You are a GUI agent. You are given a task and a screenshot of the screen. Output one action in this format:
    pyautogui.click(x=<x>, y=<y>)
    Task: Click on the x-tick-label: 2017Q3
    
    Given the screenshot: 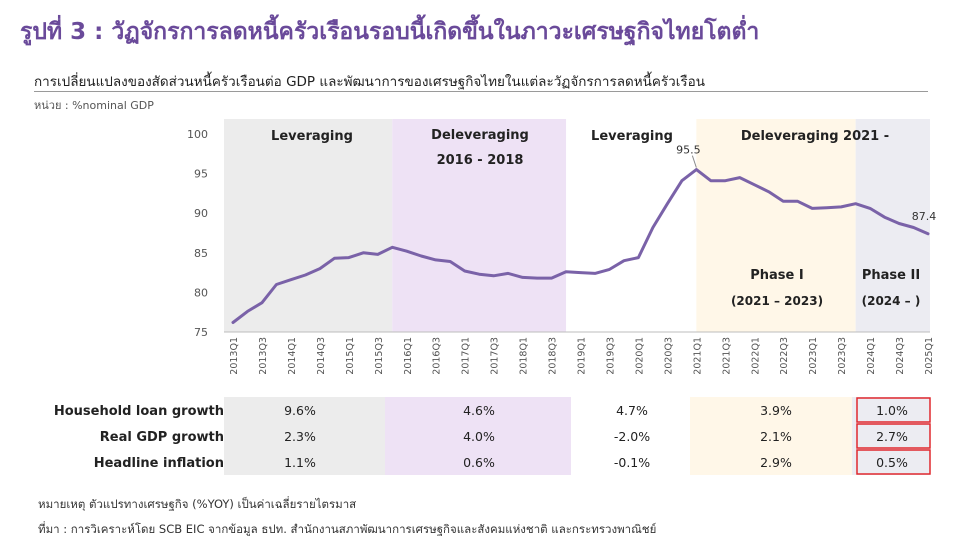 What is the action you would take?
    pyautogui.click(x=495, y=356)
    